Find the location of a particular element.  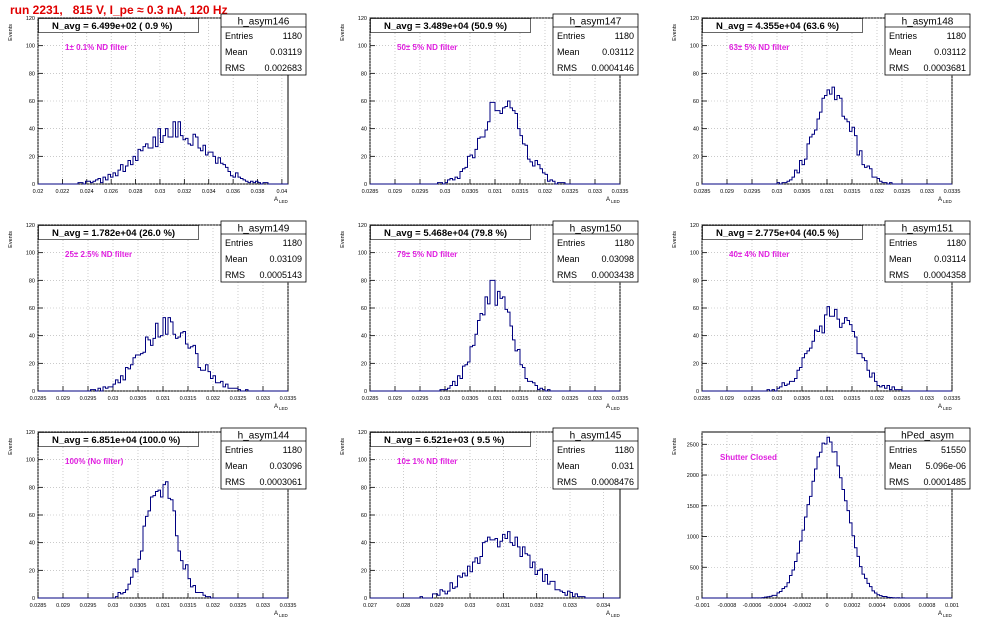

filter-label: 1± 0.1% ND filter is located at coordinates (96, 47).